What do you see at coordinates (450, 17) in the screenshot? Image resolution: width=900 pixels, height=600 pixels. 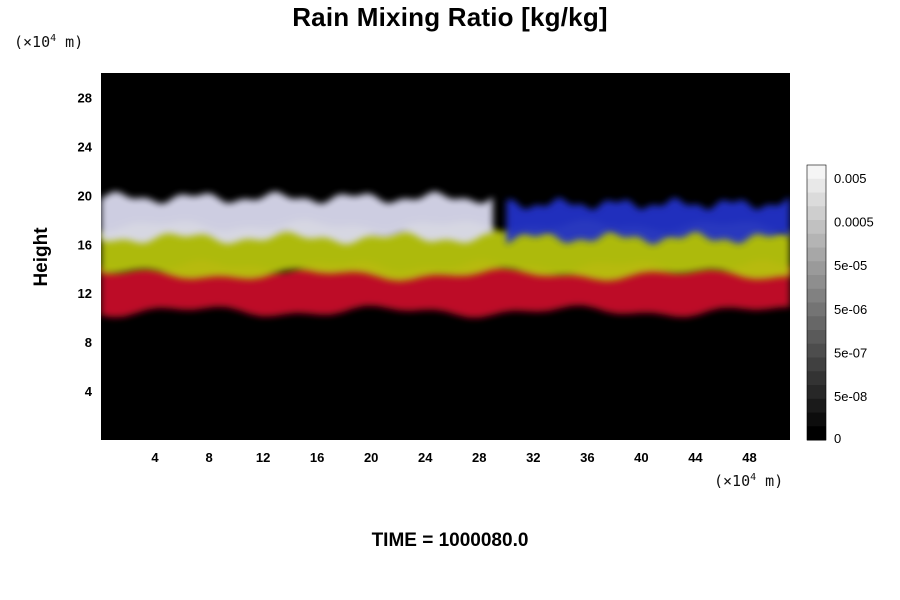 I see `chart-title: Rain Mixing Ratio [kg/kg]` at bounding box center [450, 17].